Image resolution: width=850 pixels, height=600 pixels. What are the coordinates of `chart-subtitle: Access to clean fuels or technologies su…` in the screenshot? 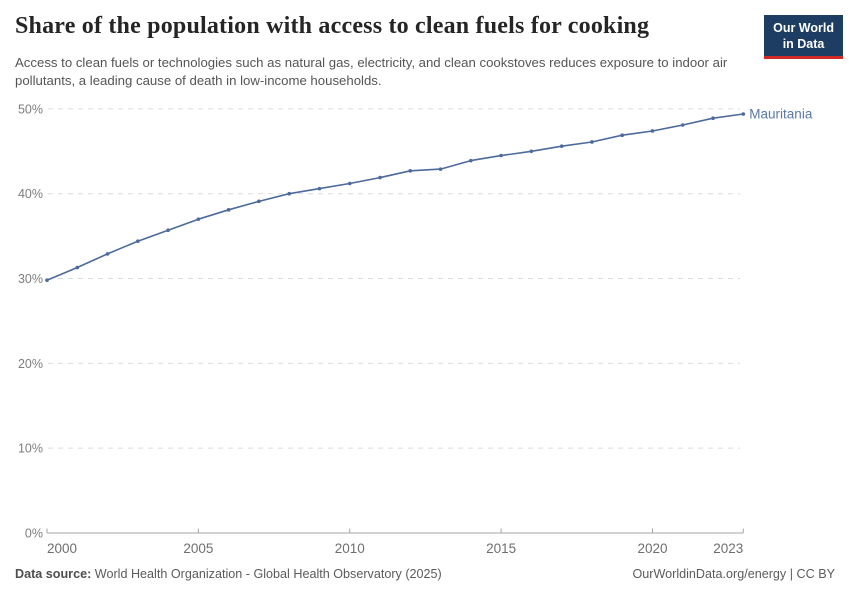 It's located at (371, 71).